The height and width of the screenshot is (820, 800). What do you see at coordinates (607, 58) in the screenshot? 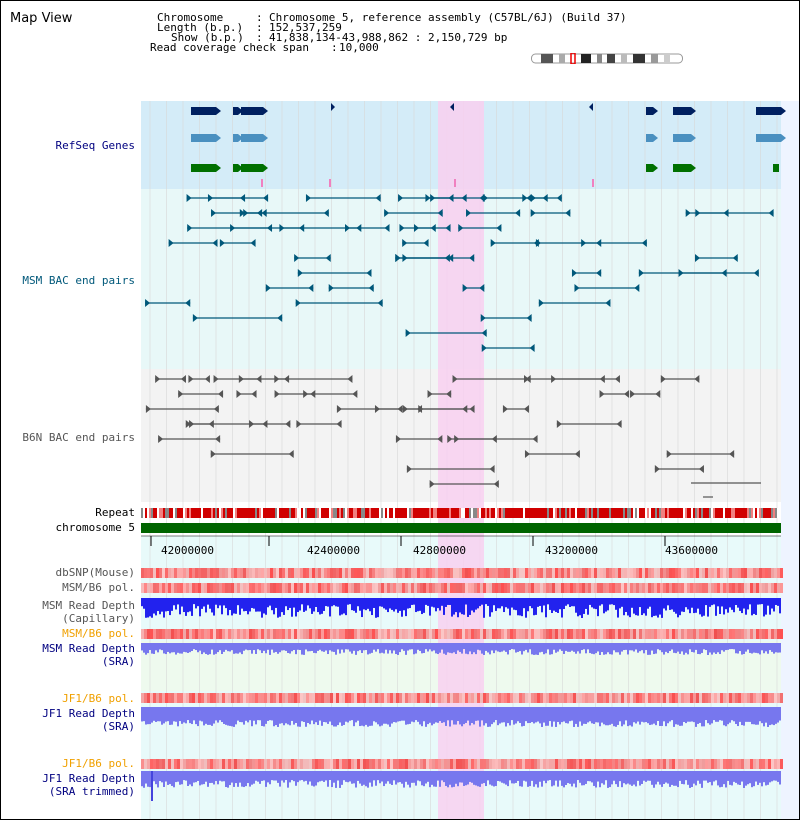
I see `chromosome-ideogram` at bounding box center [607, 58].